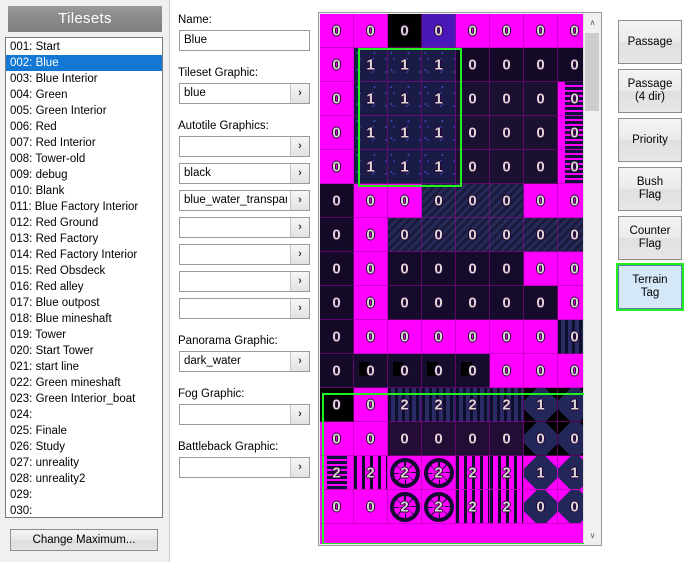 Image resolution: width=691 pixels, height=562 pixels. I want to click on tileset-list-item: 020: Start Tower, so click(52, 351).